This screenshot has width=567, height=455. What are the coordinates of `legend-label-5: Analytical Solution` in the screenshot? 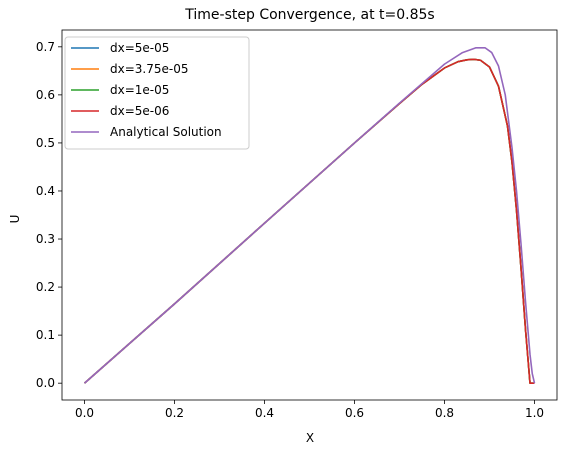 It's located at (166, 132).